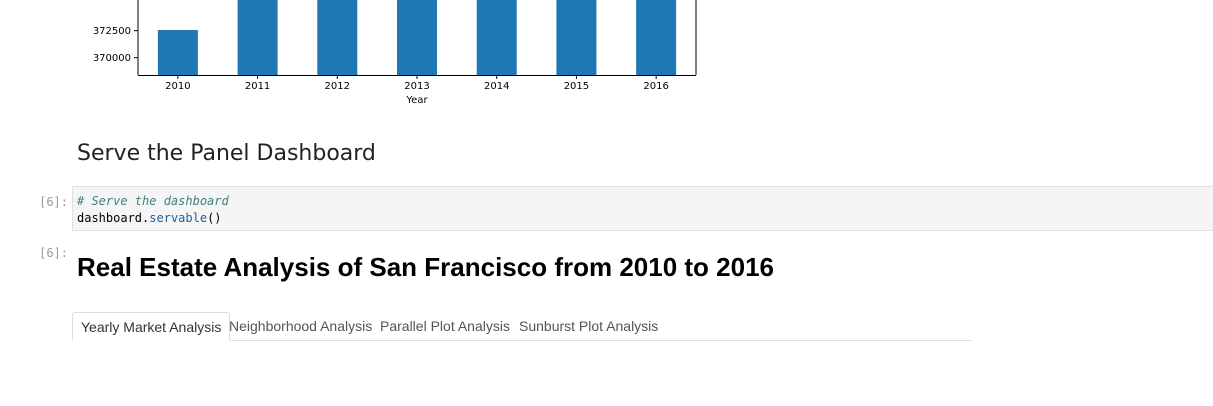 This screenshot has width=1213, height=406. What do you see at coordinates (496, 37) in the screenshot?
I see `bar-2014` at bounding box center [496, 37].